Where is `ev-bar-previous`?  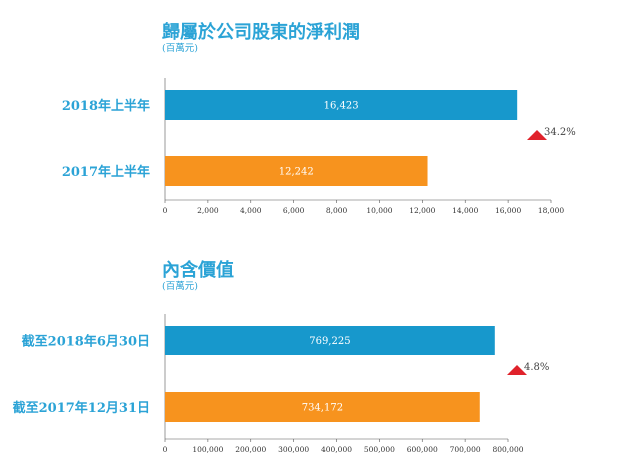
ev-bar-previous is located at coordinates (322, 407).